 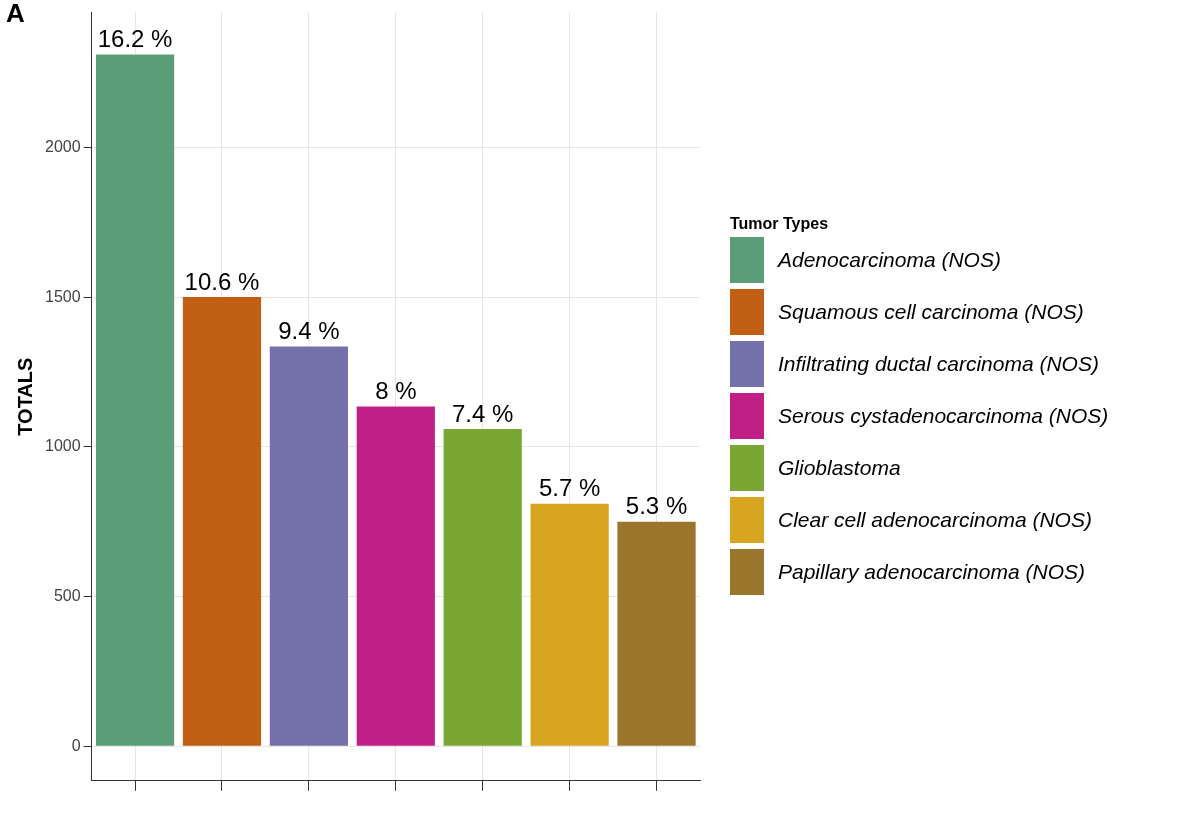 What do you see at coordinates (63, 446) in the screenshot?
I see `y-tick-label: 1000` at bounding box center [63, 446].